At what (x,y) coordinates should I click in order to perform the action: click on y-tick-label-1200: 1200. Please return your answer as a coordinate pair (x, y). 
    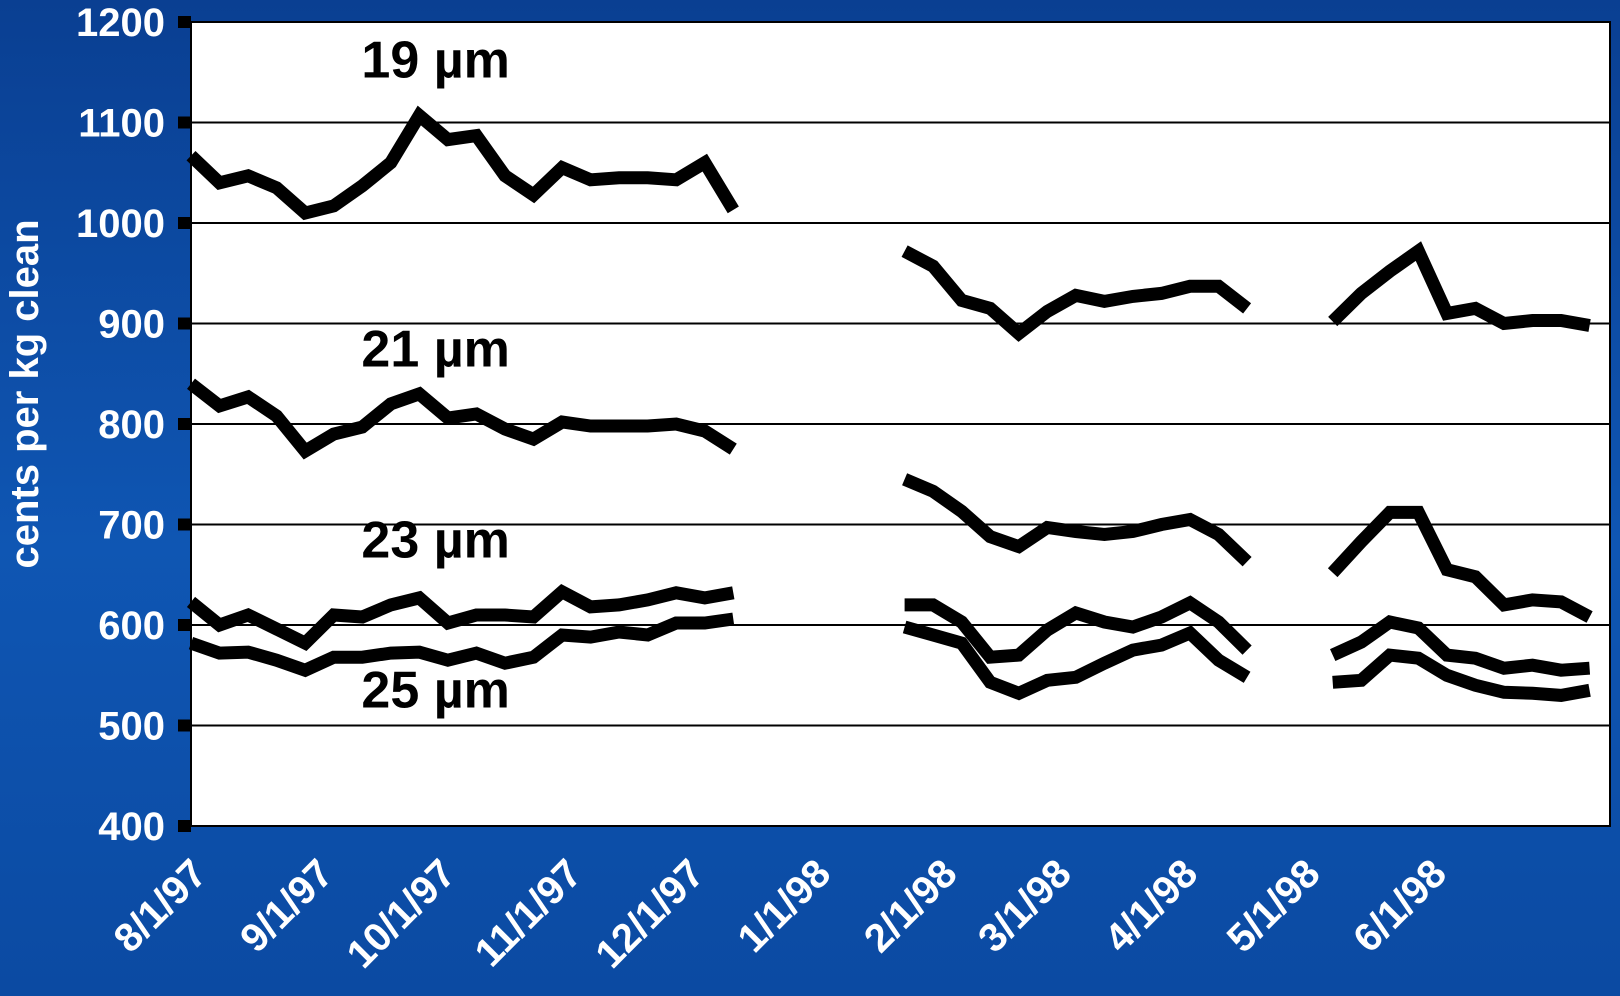
    Looking at the image, I should click on (120, 23).